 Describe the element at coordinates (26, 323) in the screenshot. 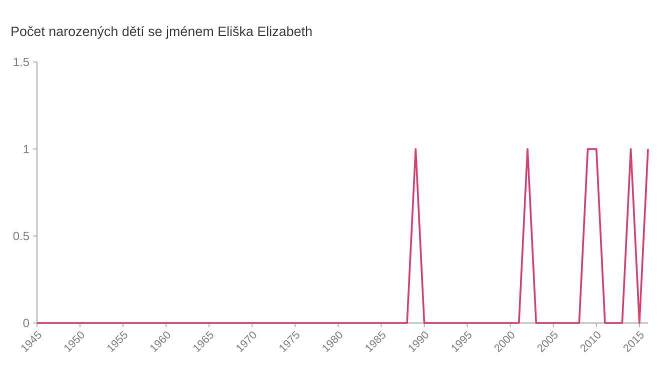

I see `y-tick-label: 0` at that location.